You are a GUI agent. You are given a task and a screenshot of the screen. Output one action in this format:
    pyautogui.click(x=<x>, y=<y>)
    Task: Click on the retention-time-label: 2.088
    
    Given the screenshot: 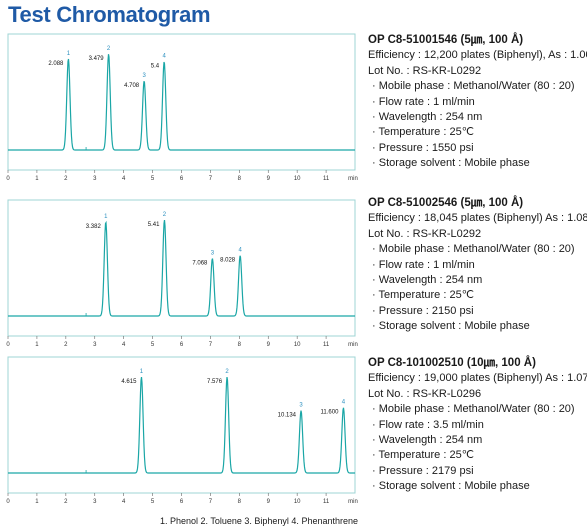 What is the action you would take?
    pyautogui.click(x=56, y=64)
    